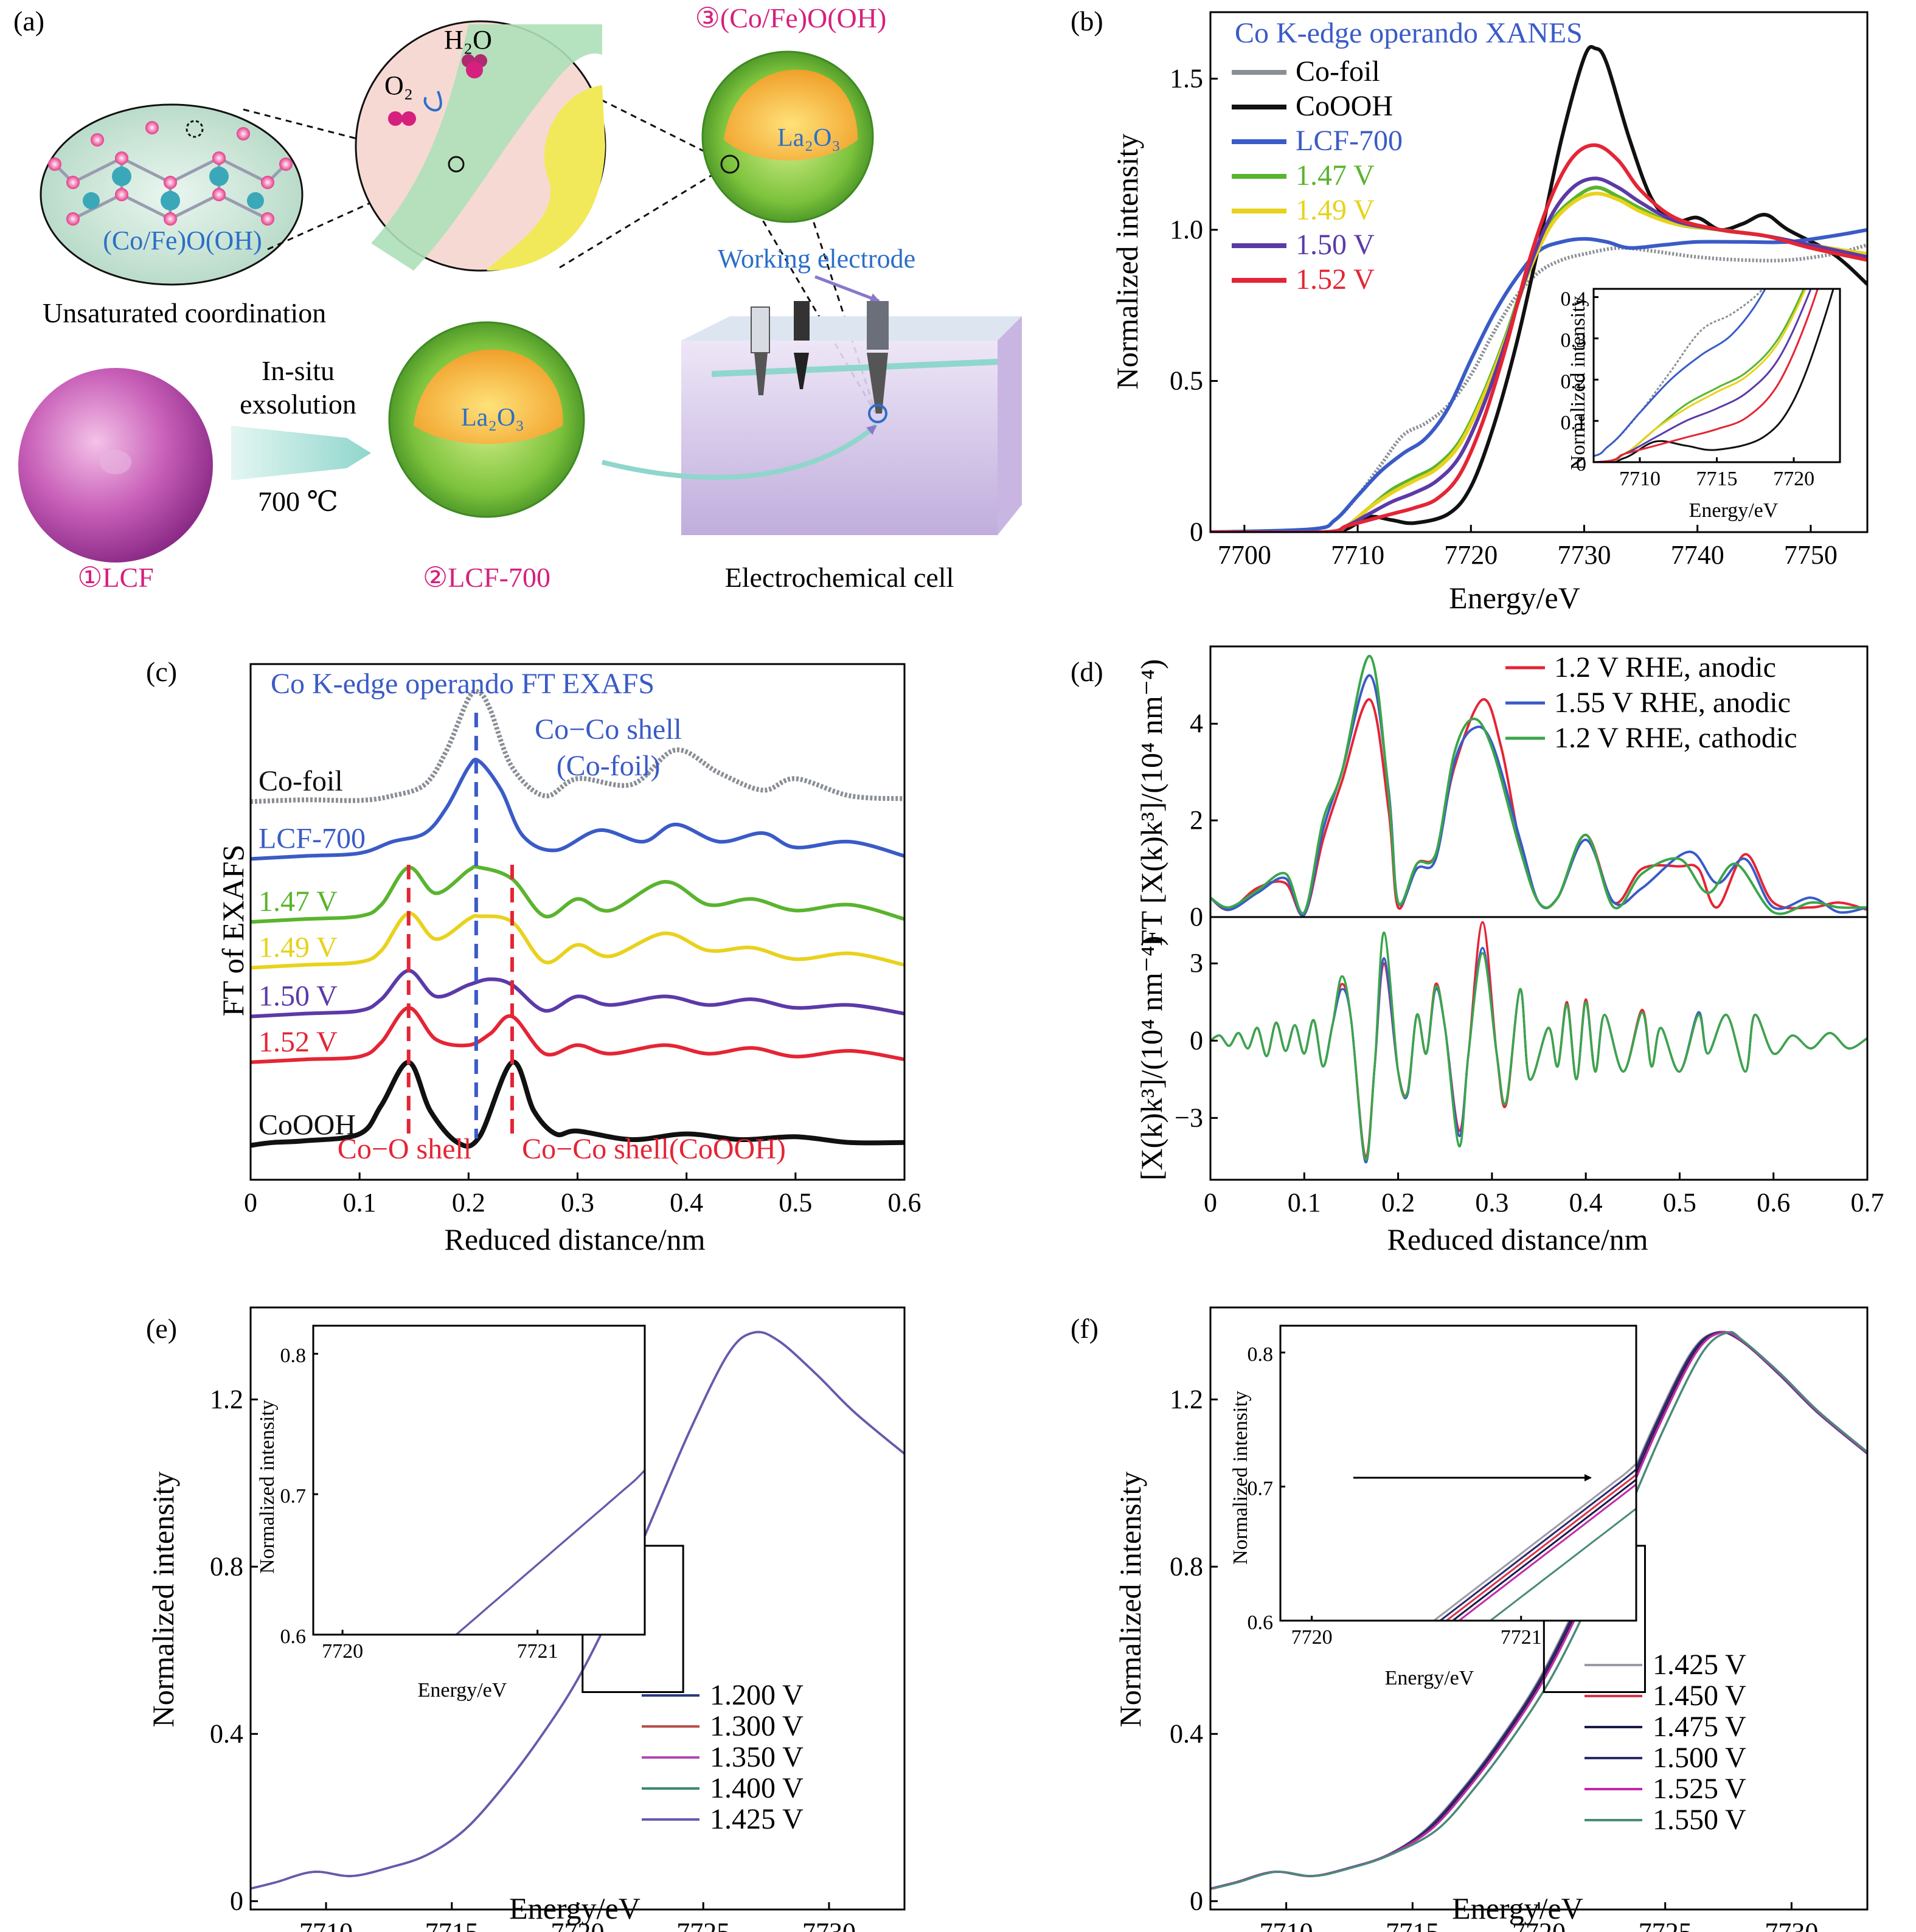 This screenshot has width=1916, height=1932. What do you see at coordinates (1581, 464) in the screenshot?
I see `chart-b-inset-y-tick-label: 0` at bounding box center [1581, 464].